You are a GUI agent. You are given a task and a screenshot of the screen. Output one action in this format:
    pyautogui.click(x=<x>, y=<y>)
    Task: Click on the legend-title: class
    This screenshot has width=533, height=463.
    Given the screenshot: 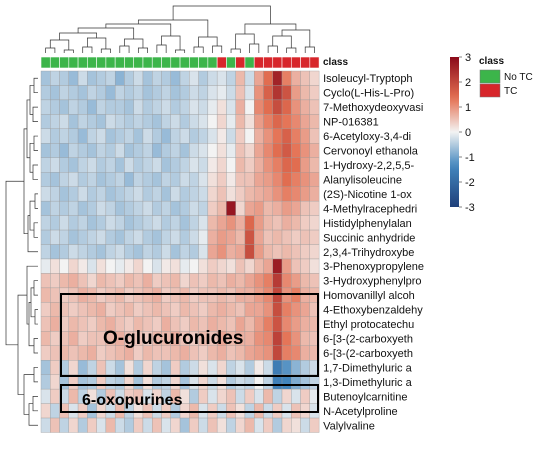 What is the action you would take?
    pyautogui.click(x=491, y=61)
    